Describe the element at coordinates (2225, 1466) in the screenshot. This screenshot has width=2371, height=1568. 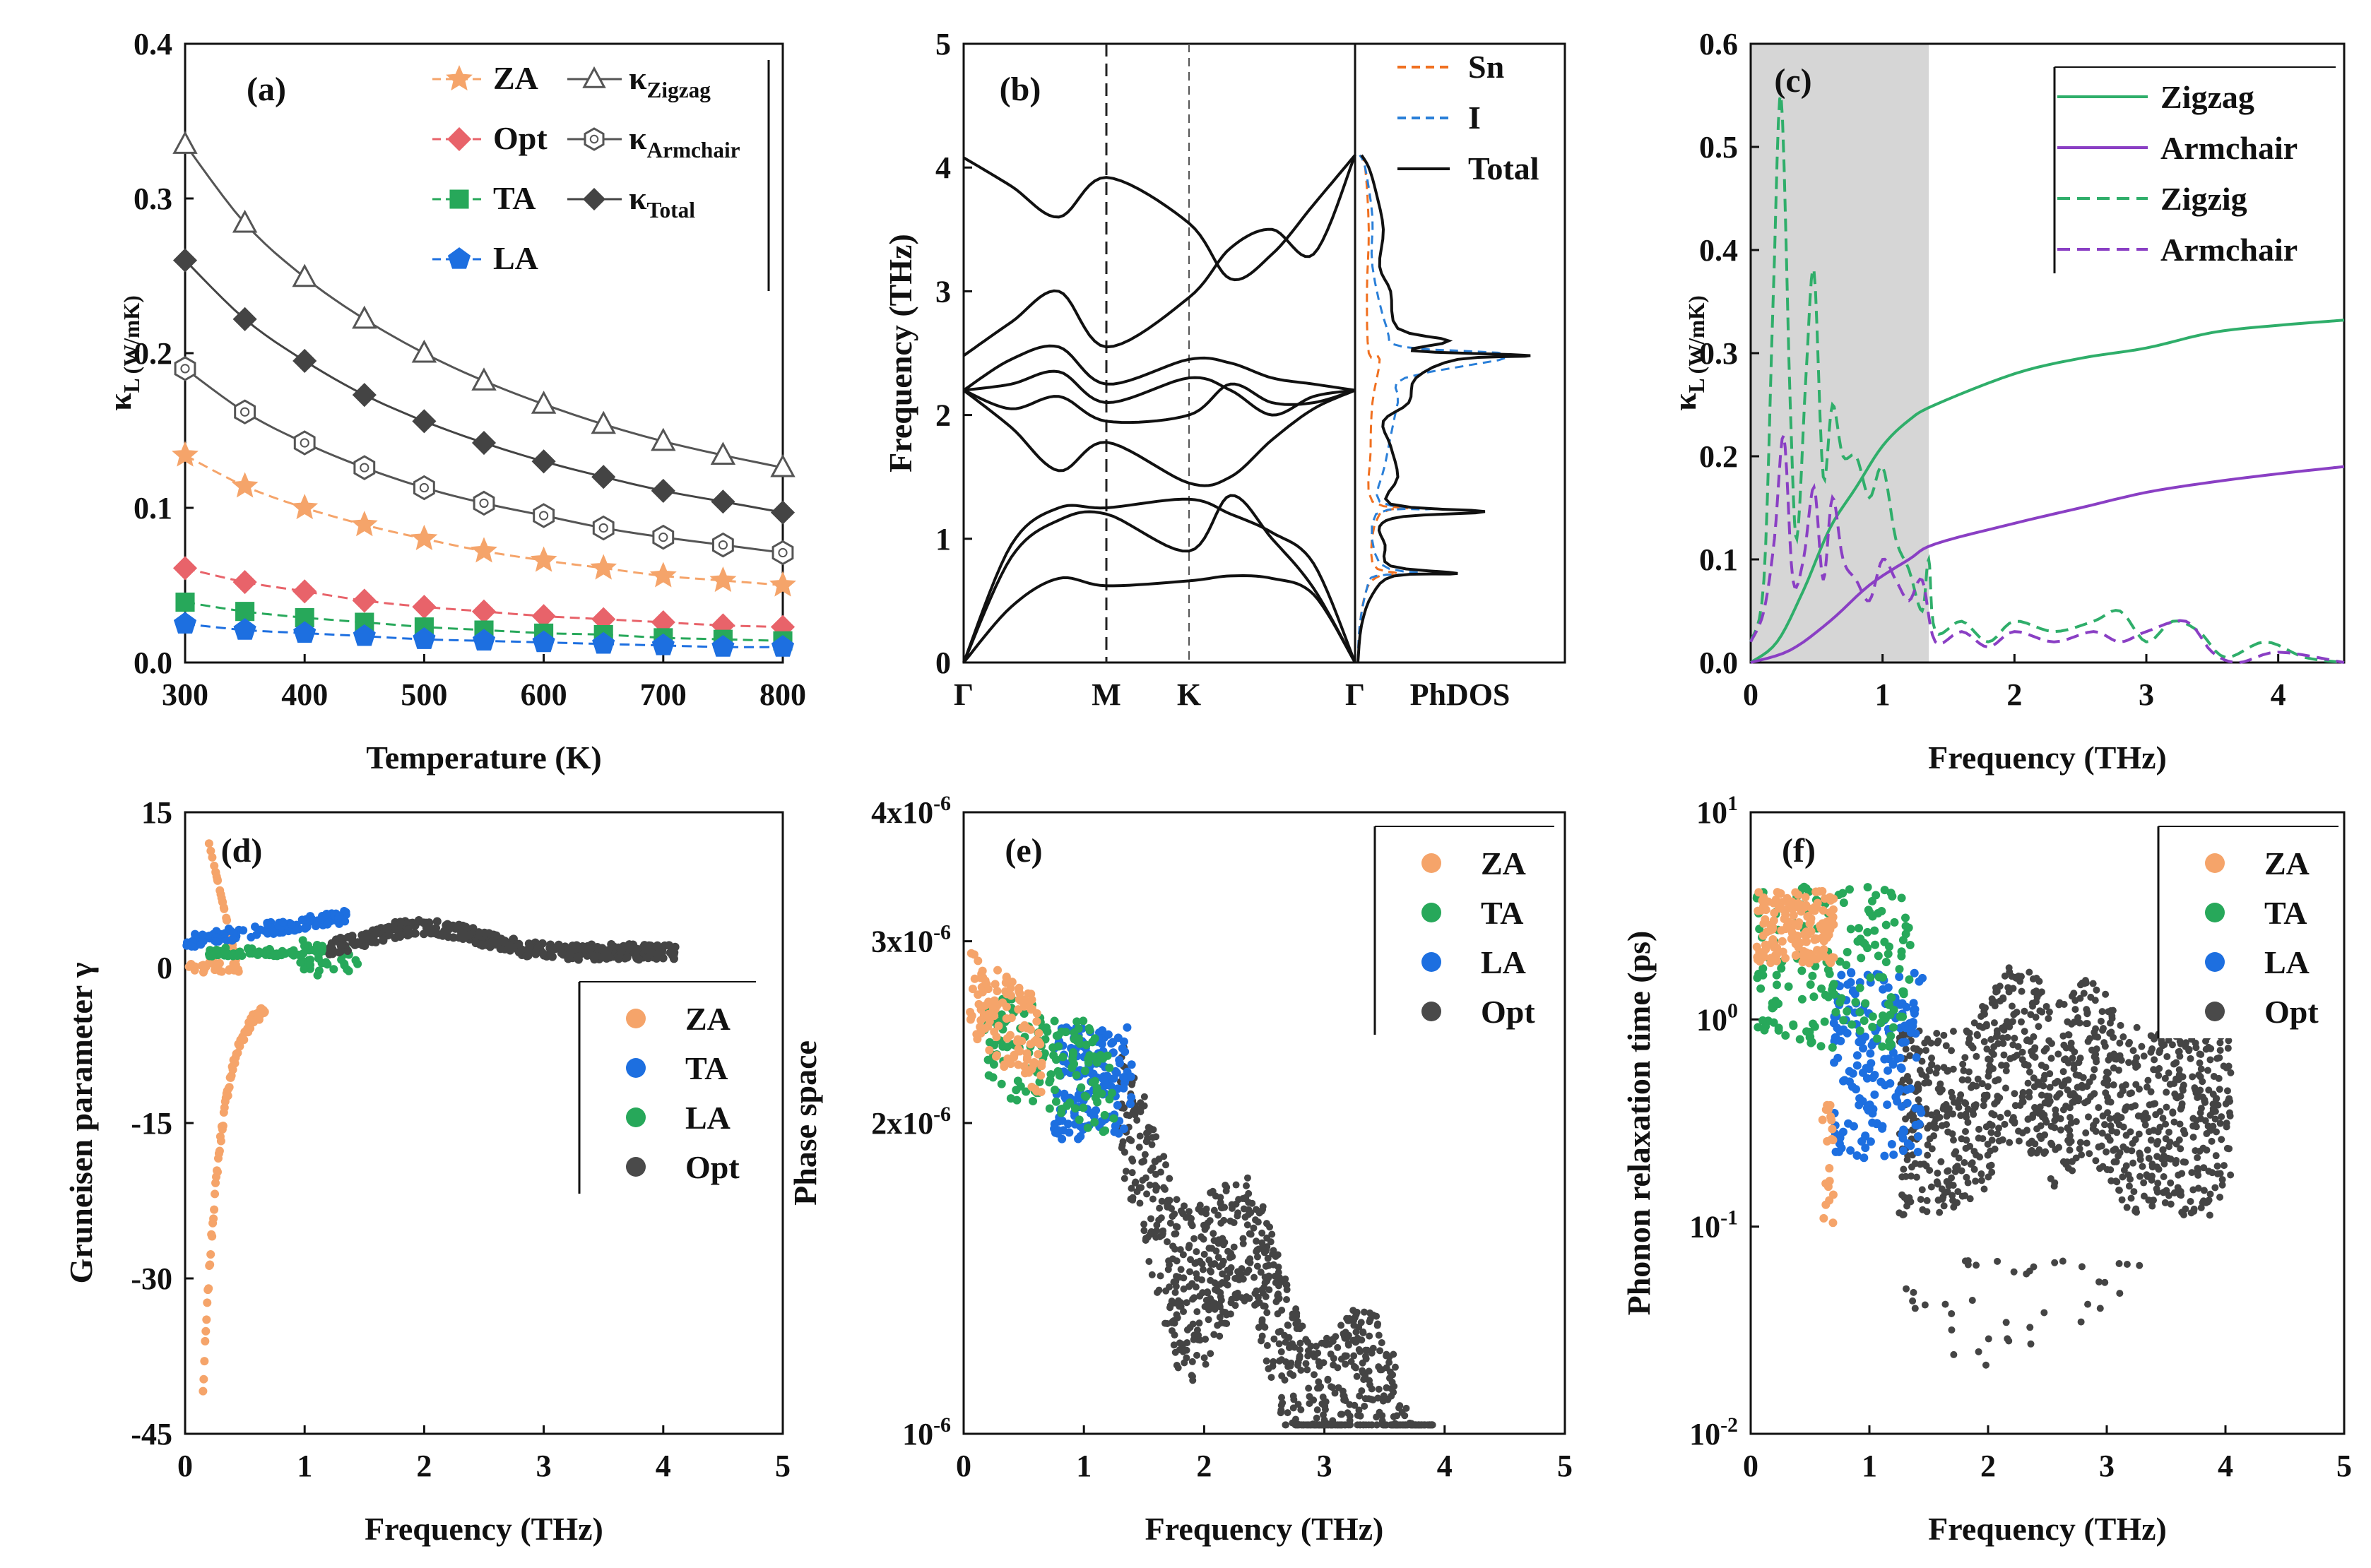
I see `x-tick-label-f: 4` at that location.